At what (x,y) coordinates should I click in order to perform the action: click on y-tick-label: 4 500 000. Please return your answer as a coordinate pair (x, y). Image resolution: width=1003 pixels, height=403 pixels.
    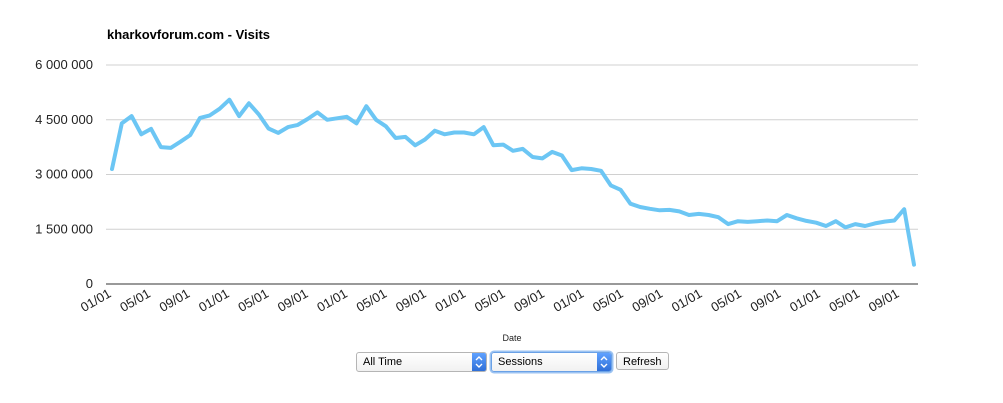
    Looking at the image, I should click on (64, 119).